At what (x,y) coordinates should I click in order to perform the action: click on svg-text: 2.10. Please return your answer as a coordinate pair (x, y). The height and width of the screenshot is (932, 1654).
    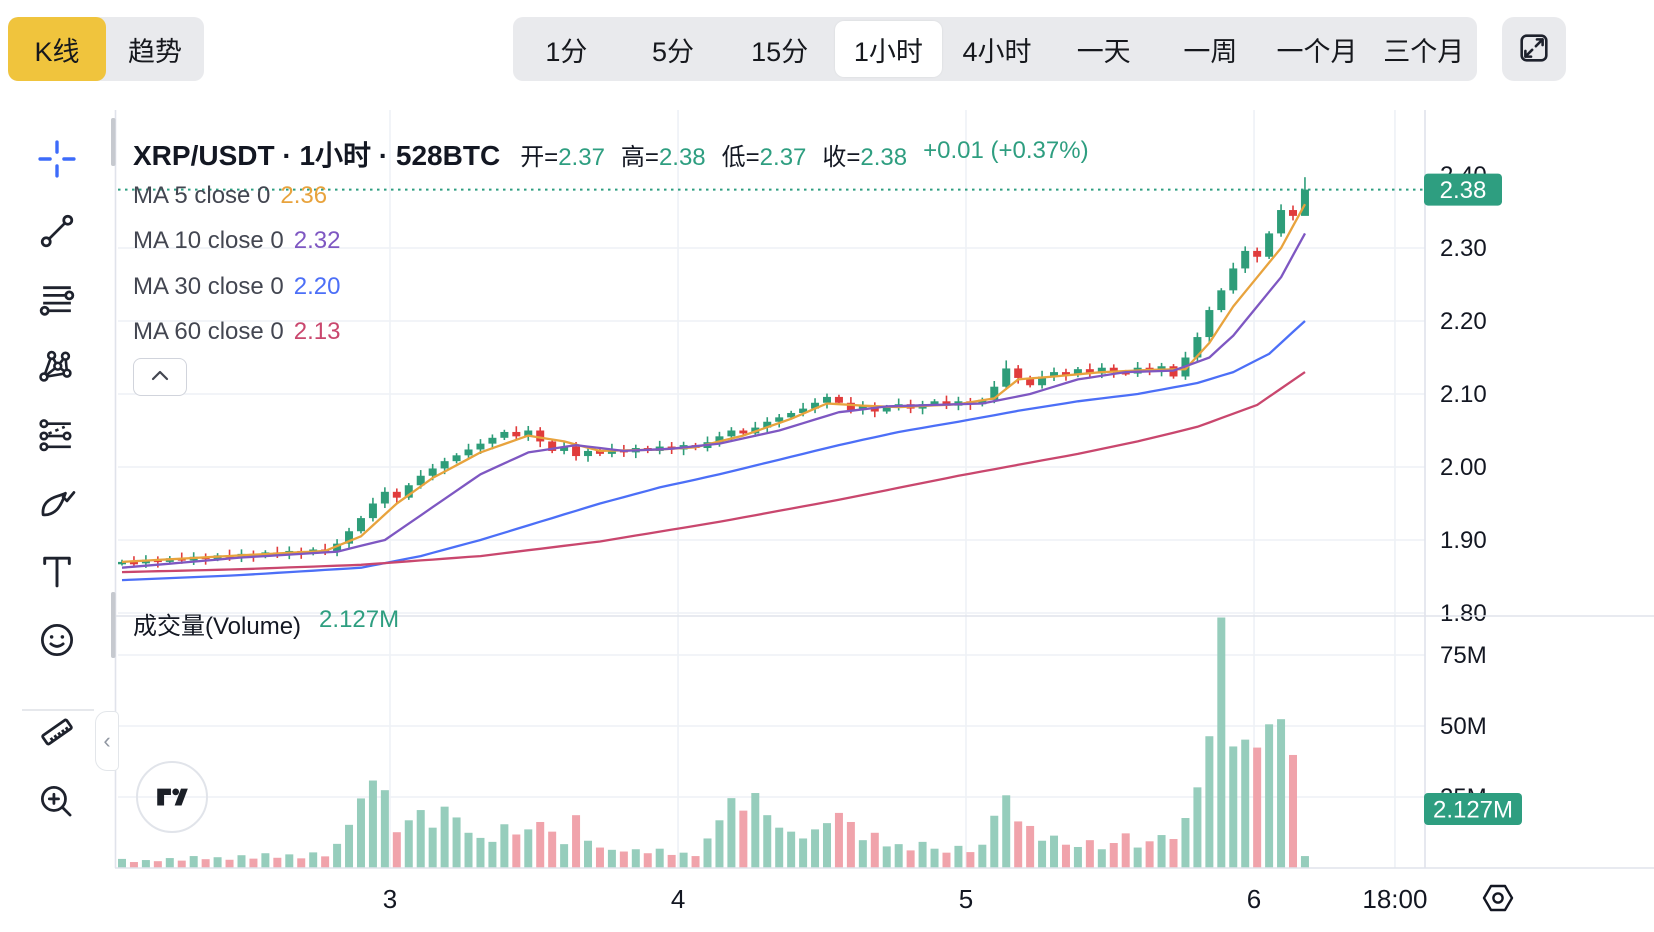
    Looking at the image, I should click on (1463, 394).